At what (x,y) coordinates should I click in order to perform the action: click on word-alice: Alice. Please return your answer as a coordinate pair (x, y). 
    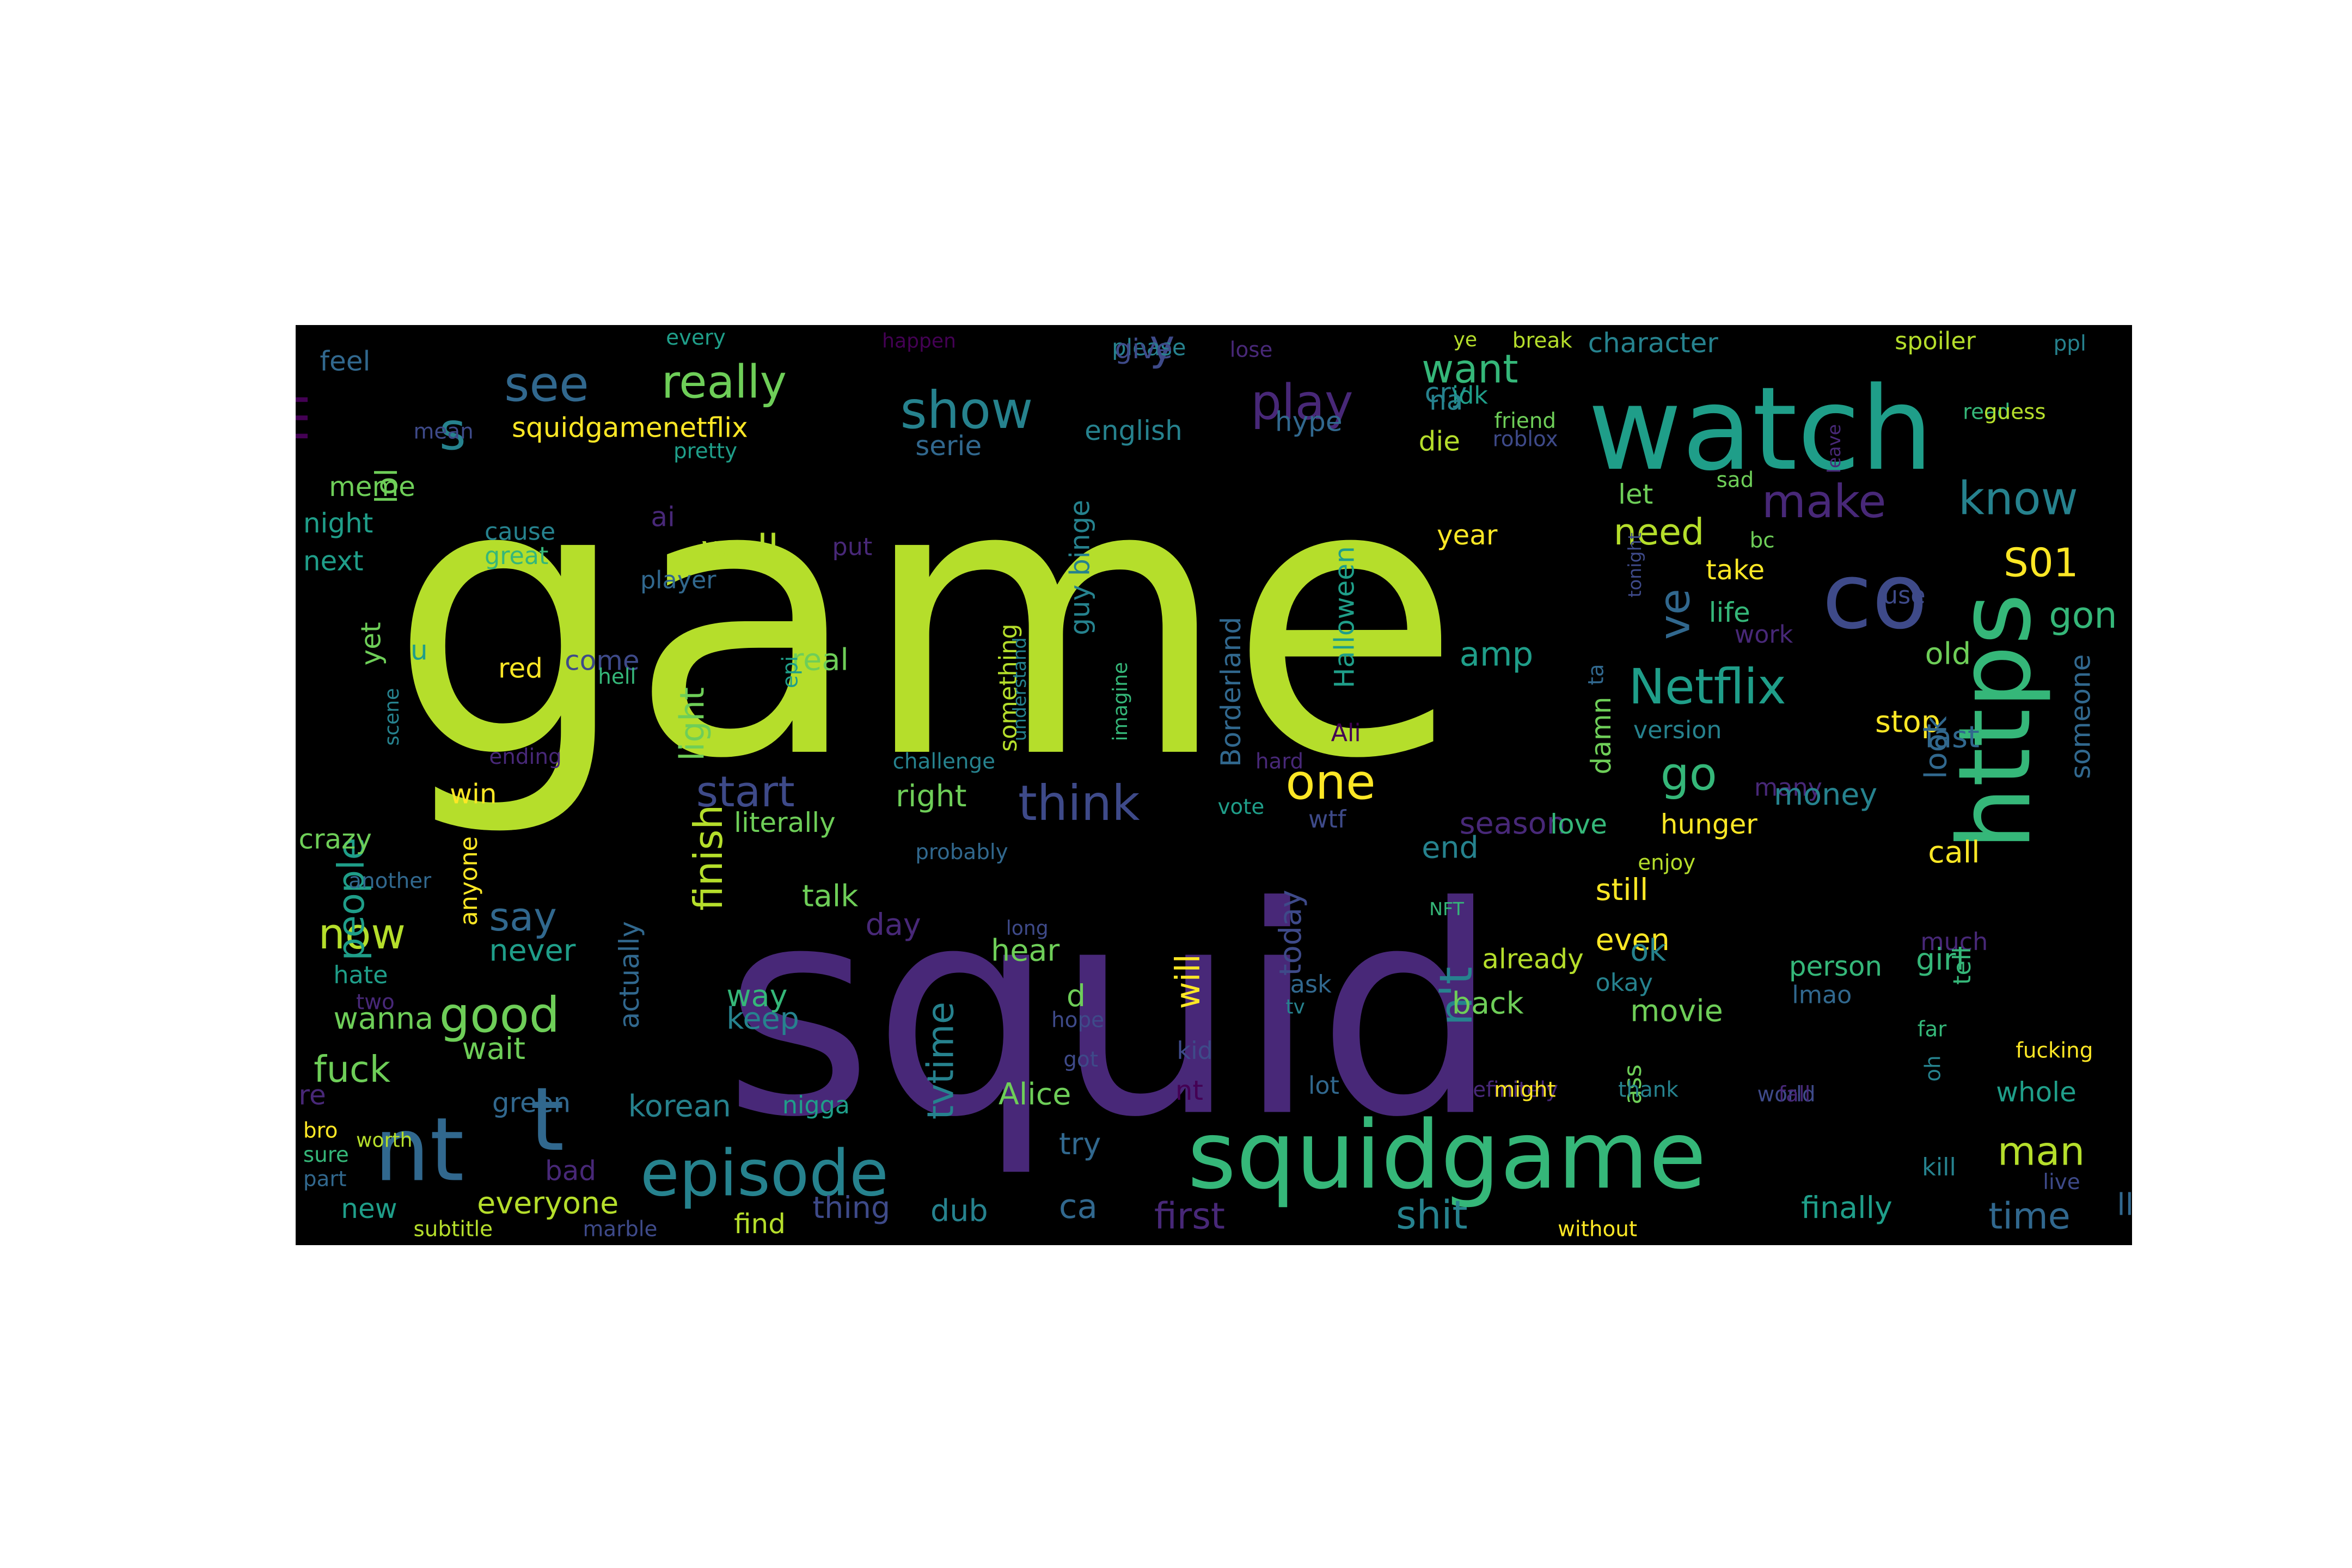
    Looking at the image, I should click on (1035, 1094).